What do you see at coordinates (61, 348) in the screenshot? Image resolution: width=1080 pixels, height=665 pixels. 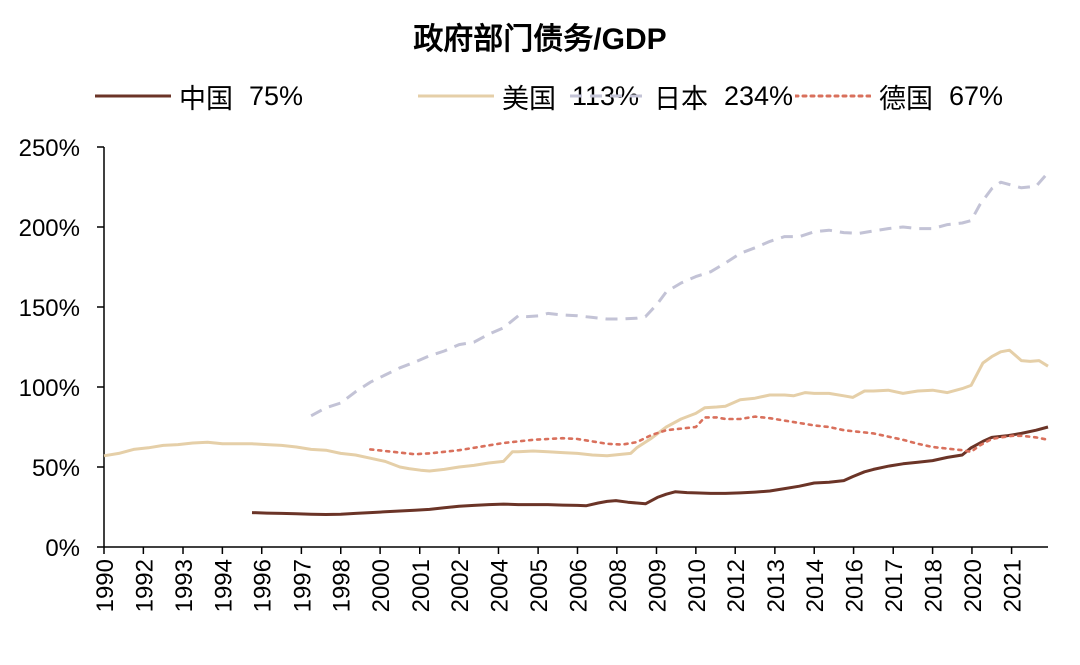 I see `y-axis: 0% 50% 100% 150% 200% 250%` at bounding box center [61, 348].